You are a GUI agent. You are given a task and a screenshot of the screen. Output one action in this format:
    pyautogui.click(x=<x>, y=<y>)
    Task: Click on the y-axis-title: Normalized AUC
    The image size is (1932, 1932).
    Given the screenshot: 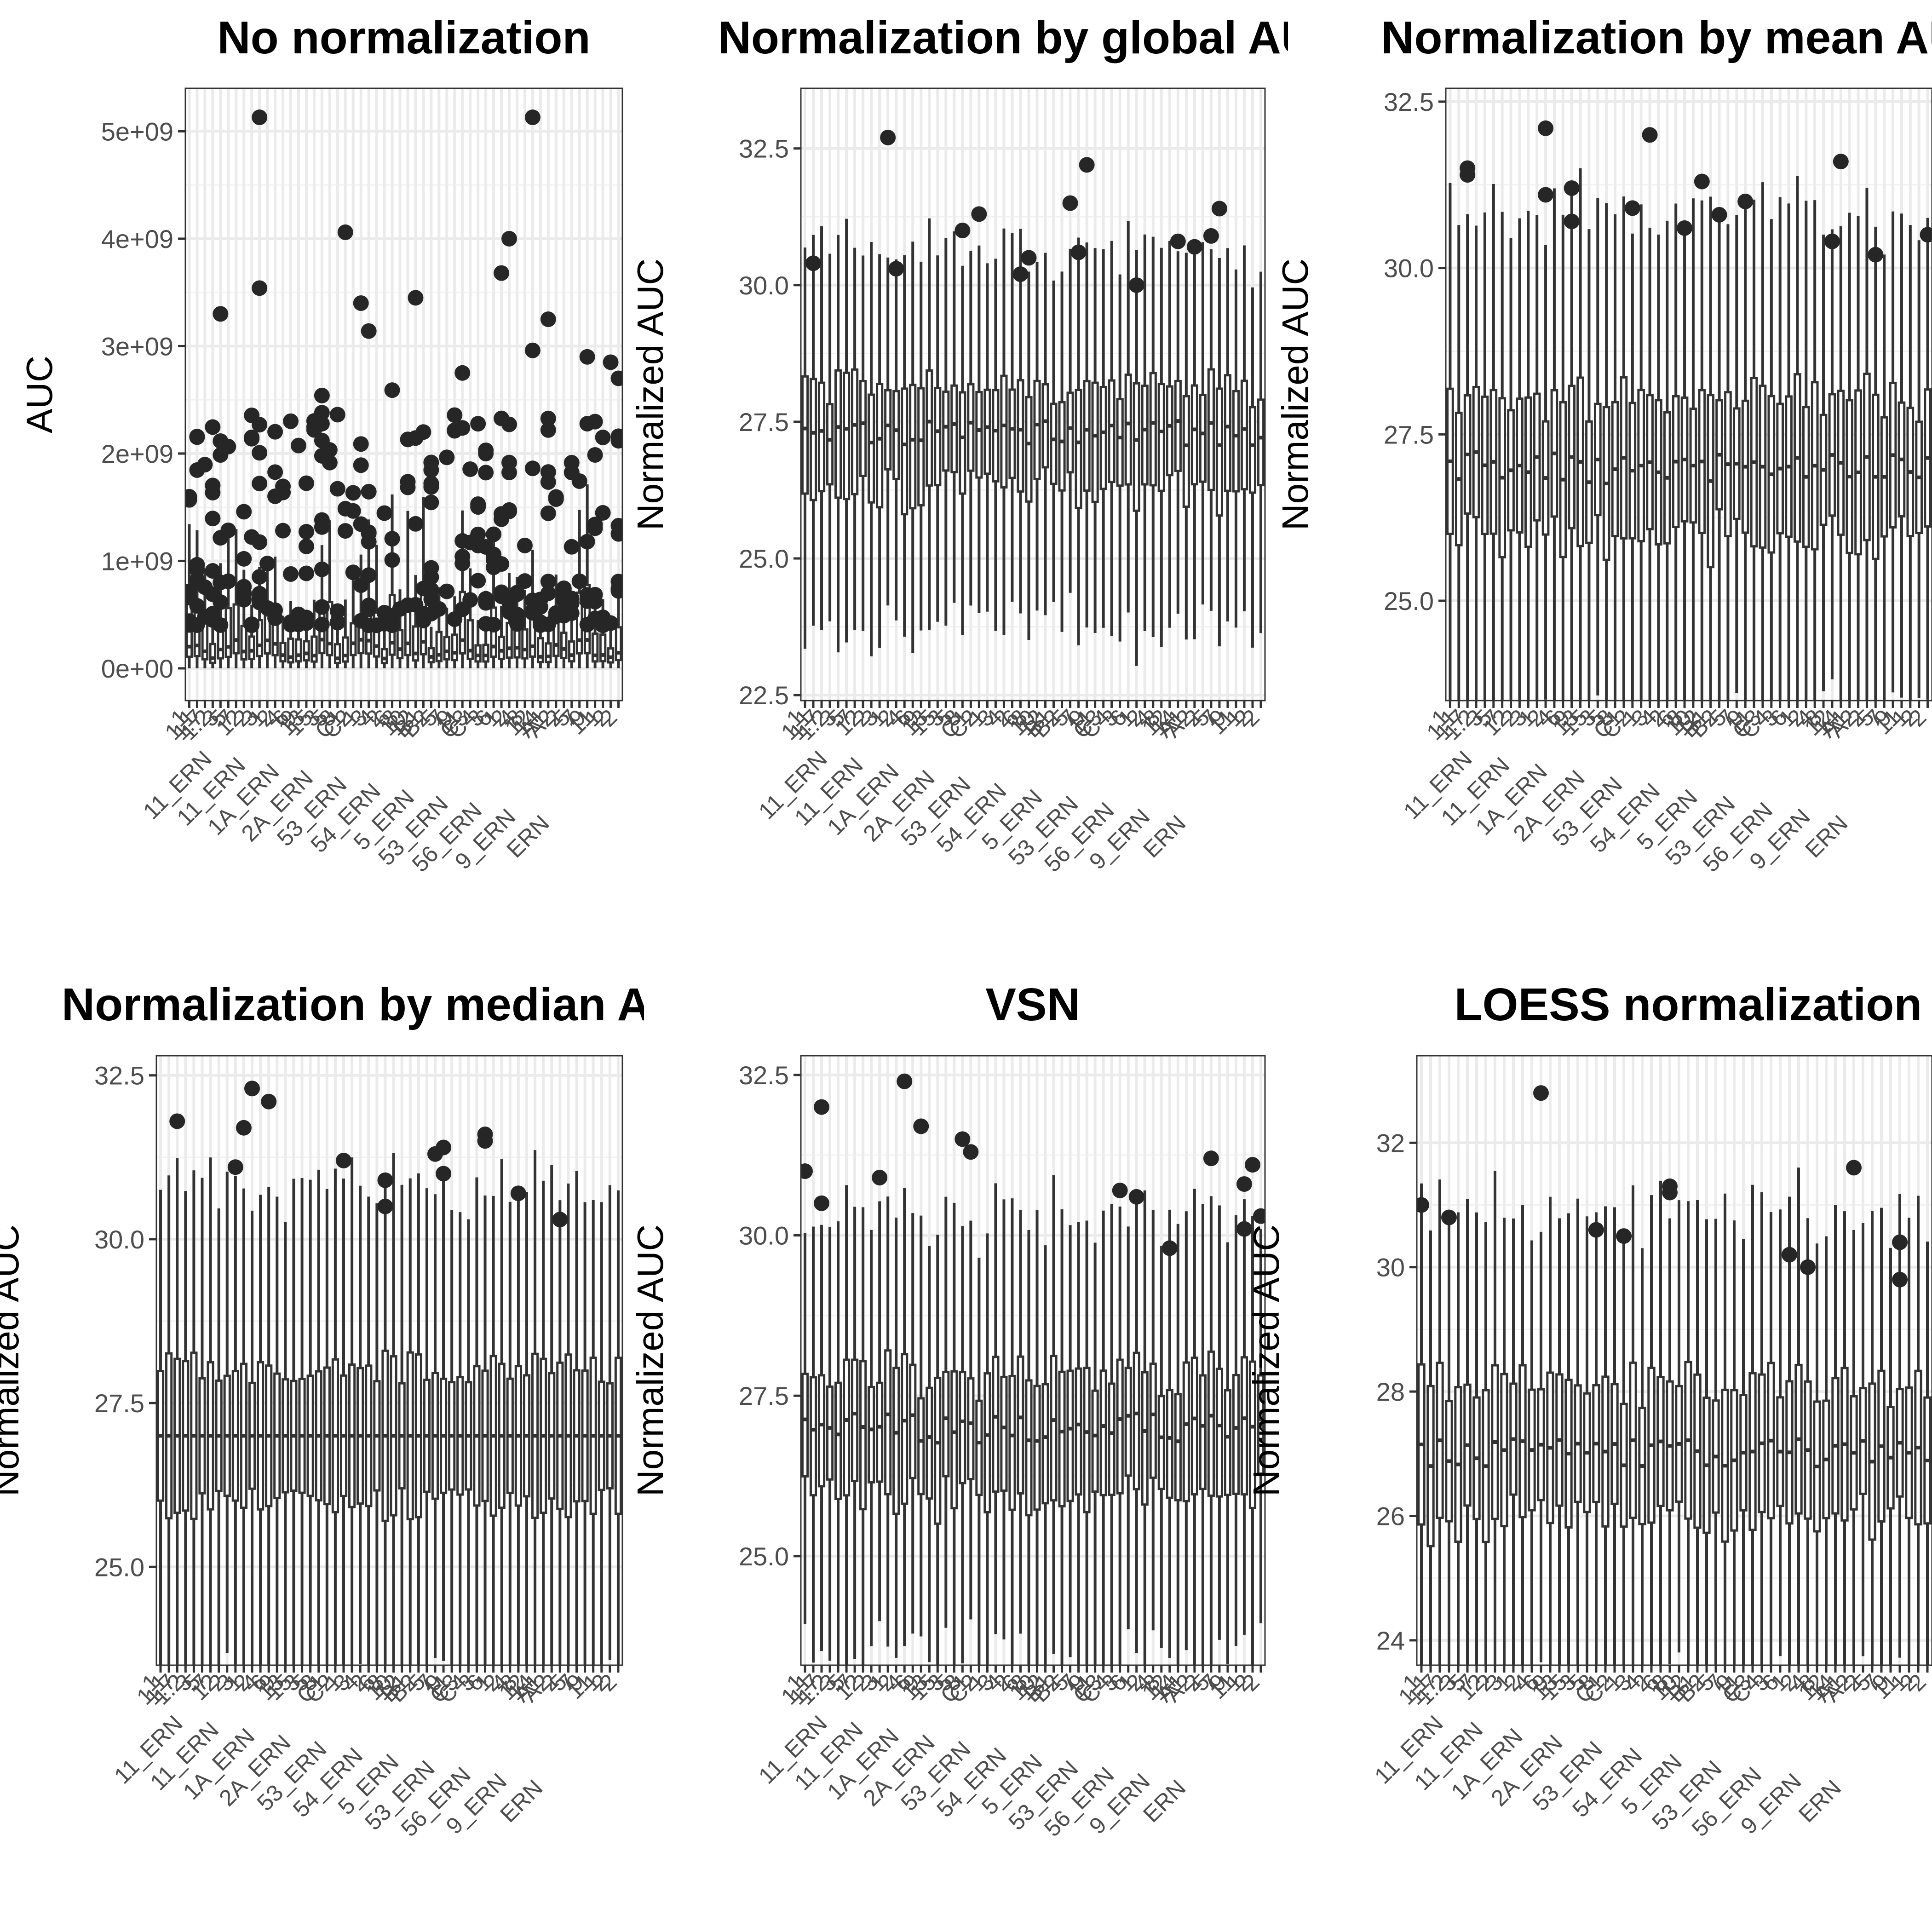 What is the action you would take?
    pyautogui.click(x=1295, y=394)
    